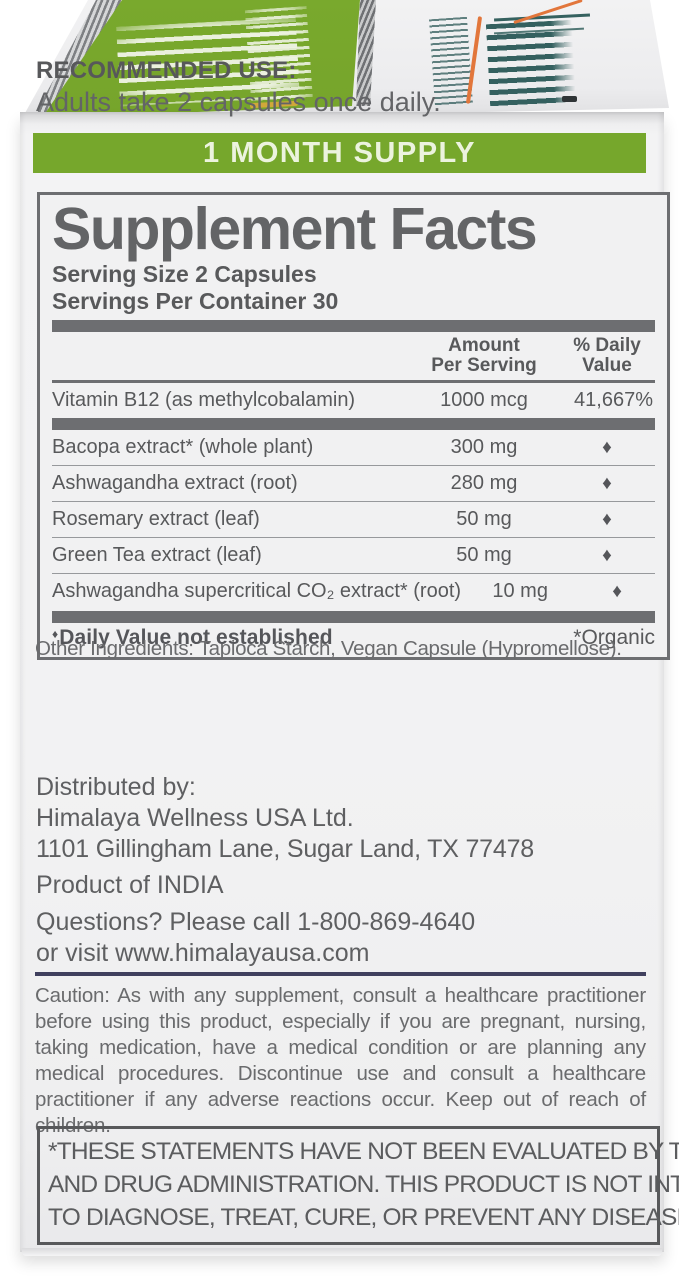  What do you see at coordinates (484, 483) in the screenshot?
I see `ingredient-amount: 280 mg` at bounding box center [484, 483].